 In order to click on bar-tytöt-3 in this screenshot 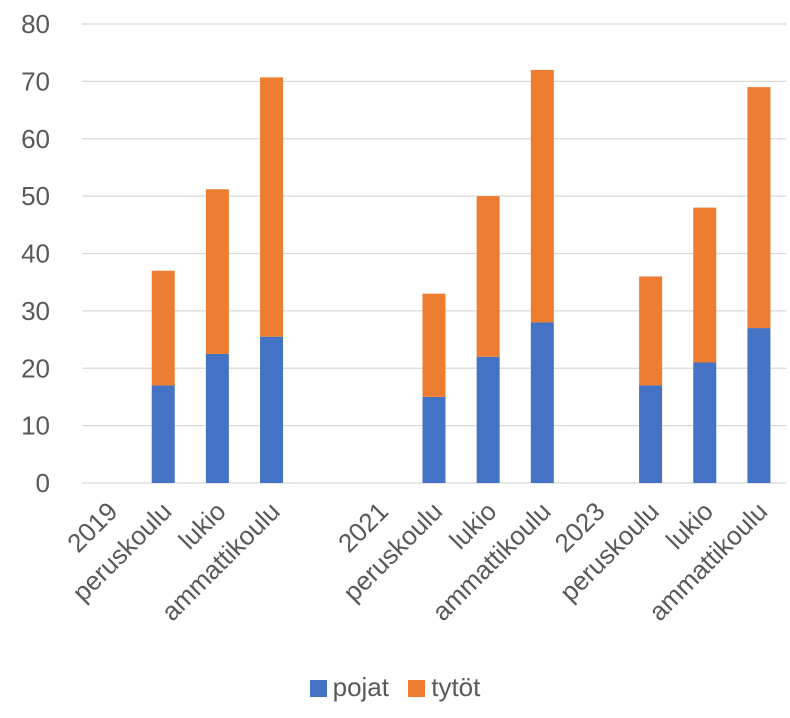, I will do `click(272, 207)`.